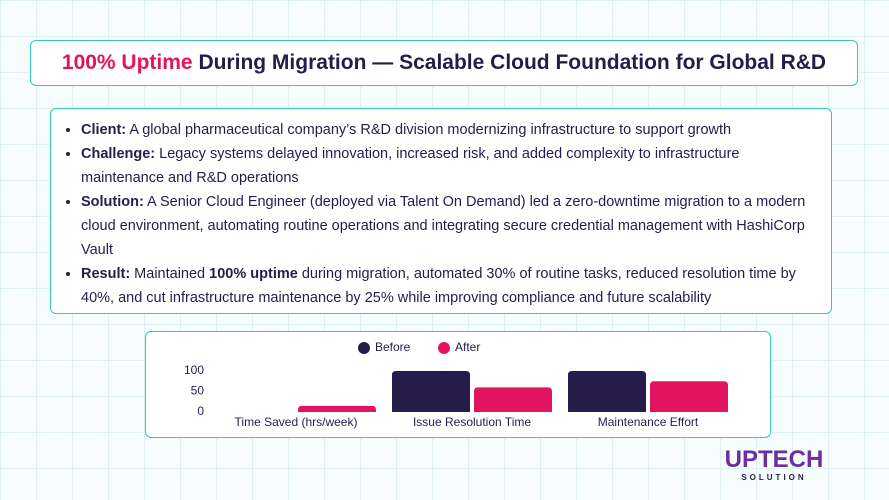  I want to click on bold-text: 100% uptime, so click(253, 274).